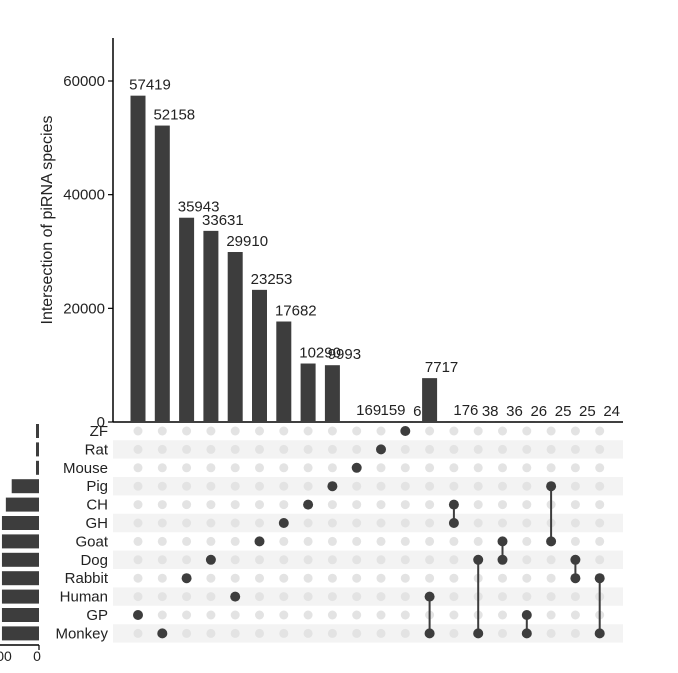 This screenshot has width=678, height=673. Describe the element at coordinates (296, 311) in the screenshot. I see `bar-value-label: 17682` at that location.